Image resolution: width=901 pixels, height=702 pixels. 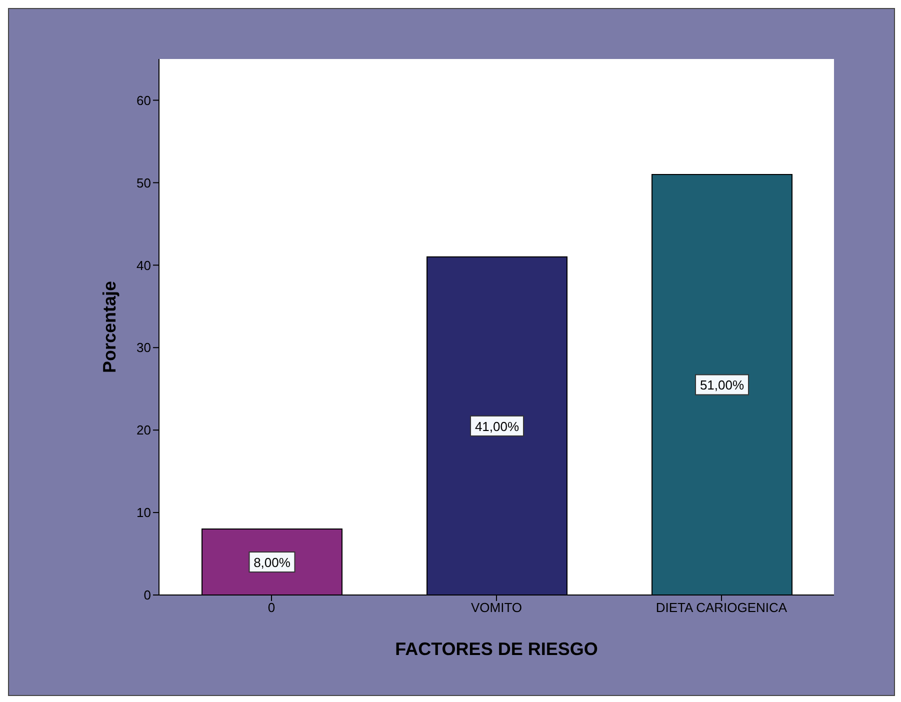 I want to click on y-tick-label: 30, so click(x=143, y=348).